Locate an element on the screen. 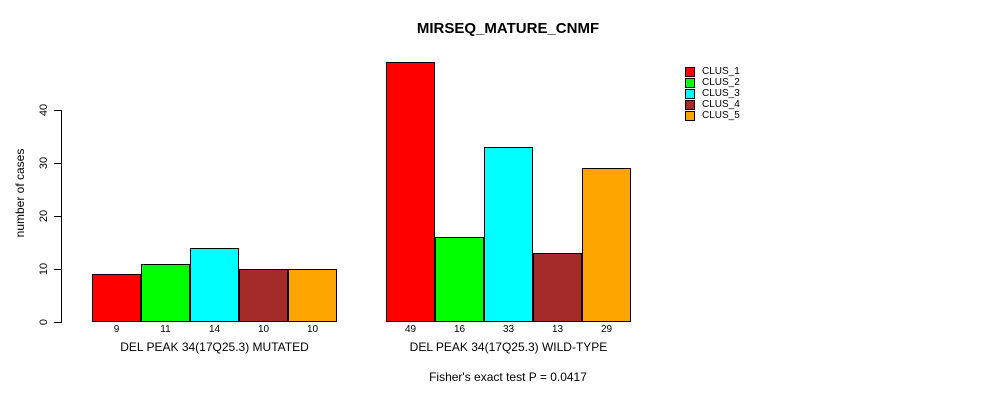 Image resolution: width=990 pixels, height=400 pixels. bar-clus-4-wild-type is located at coordinates (557, 287).